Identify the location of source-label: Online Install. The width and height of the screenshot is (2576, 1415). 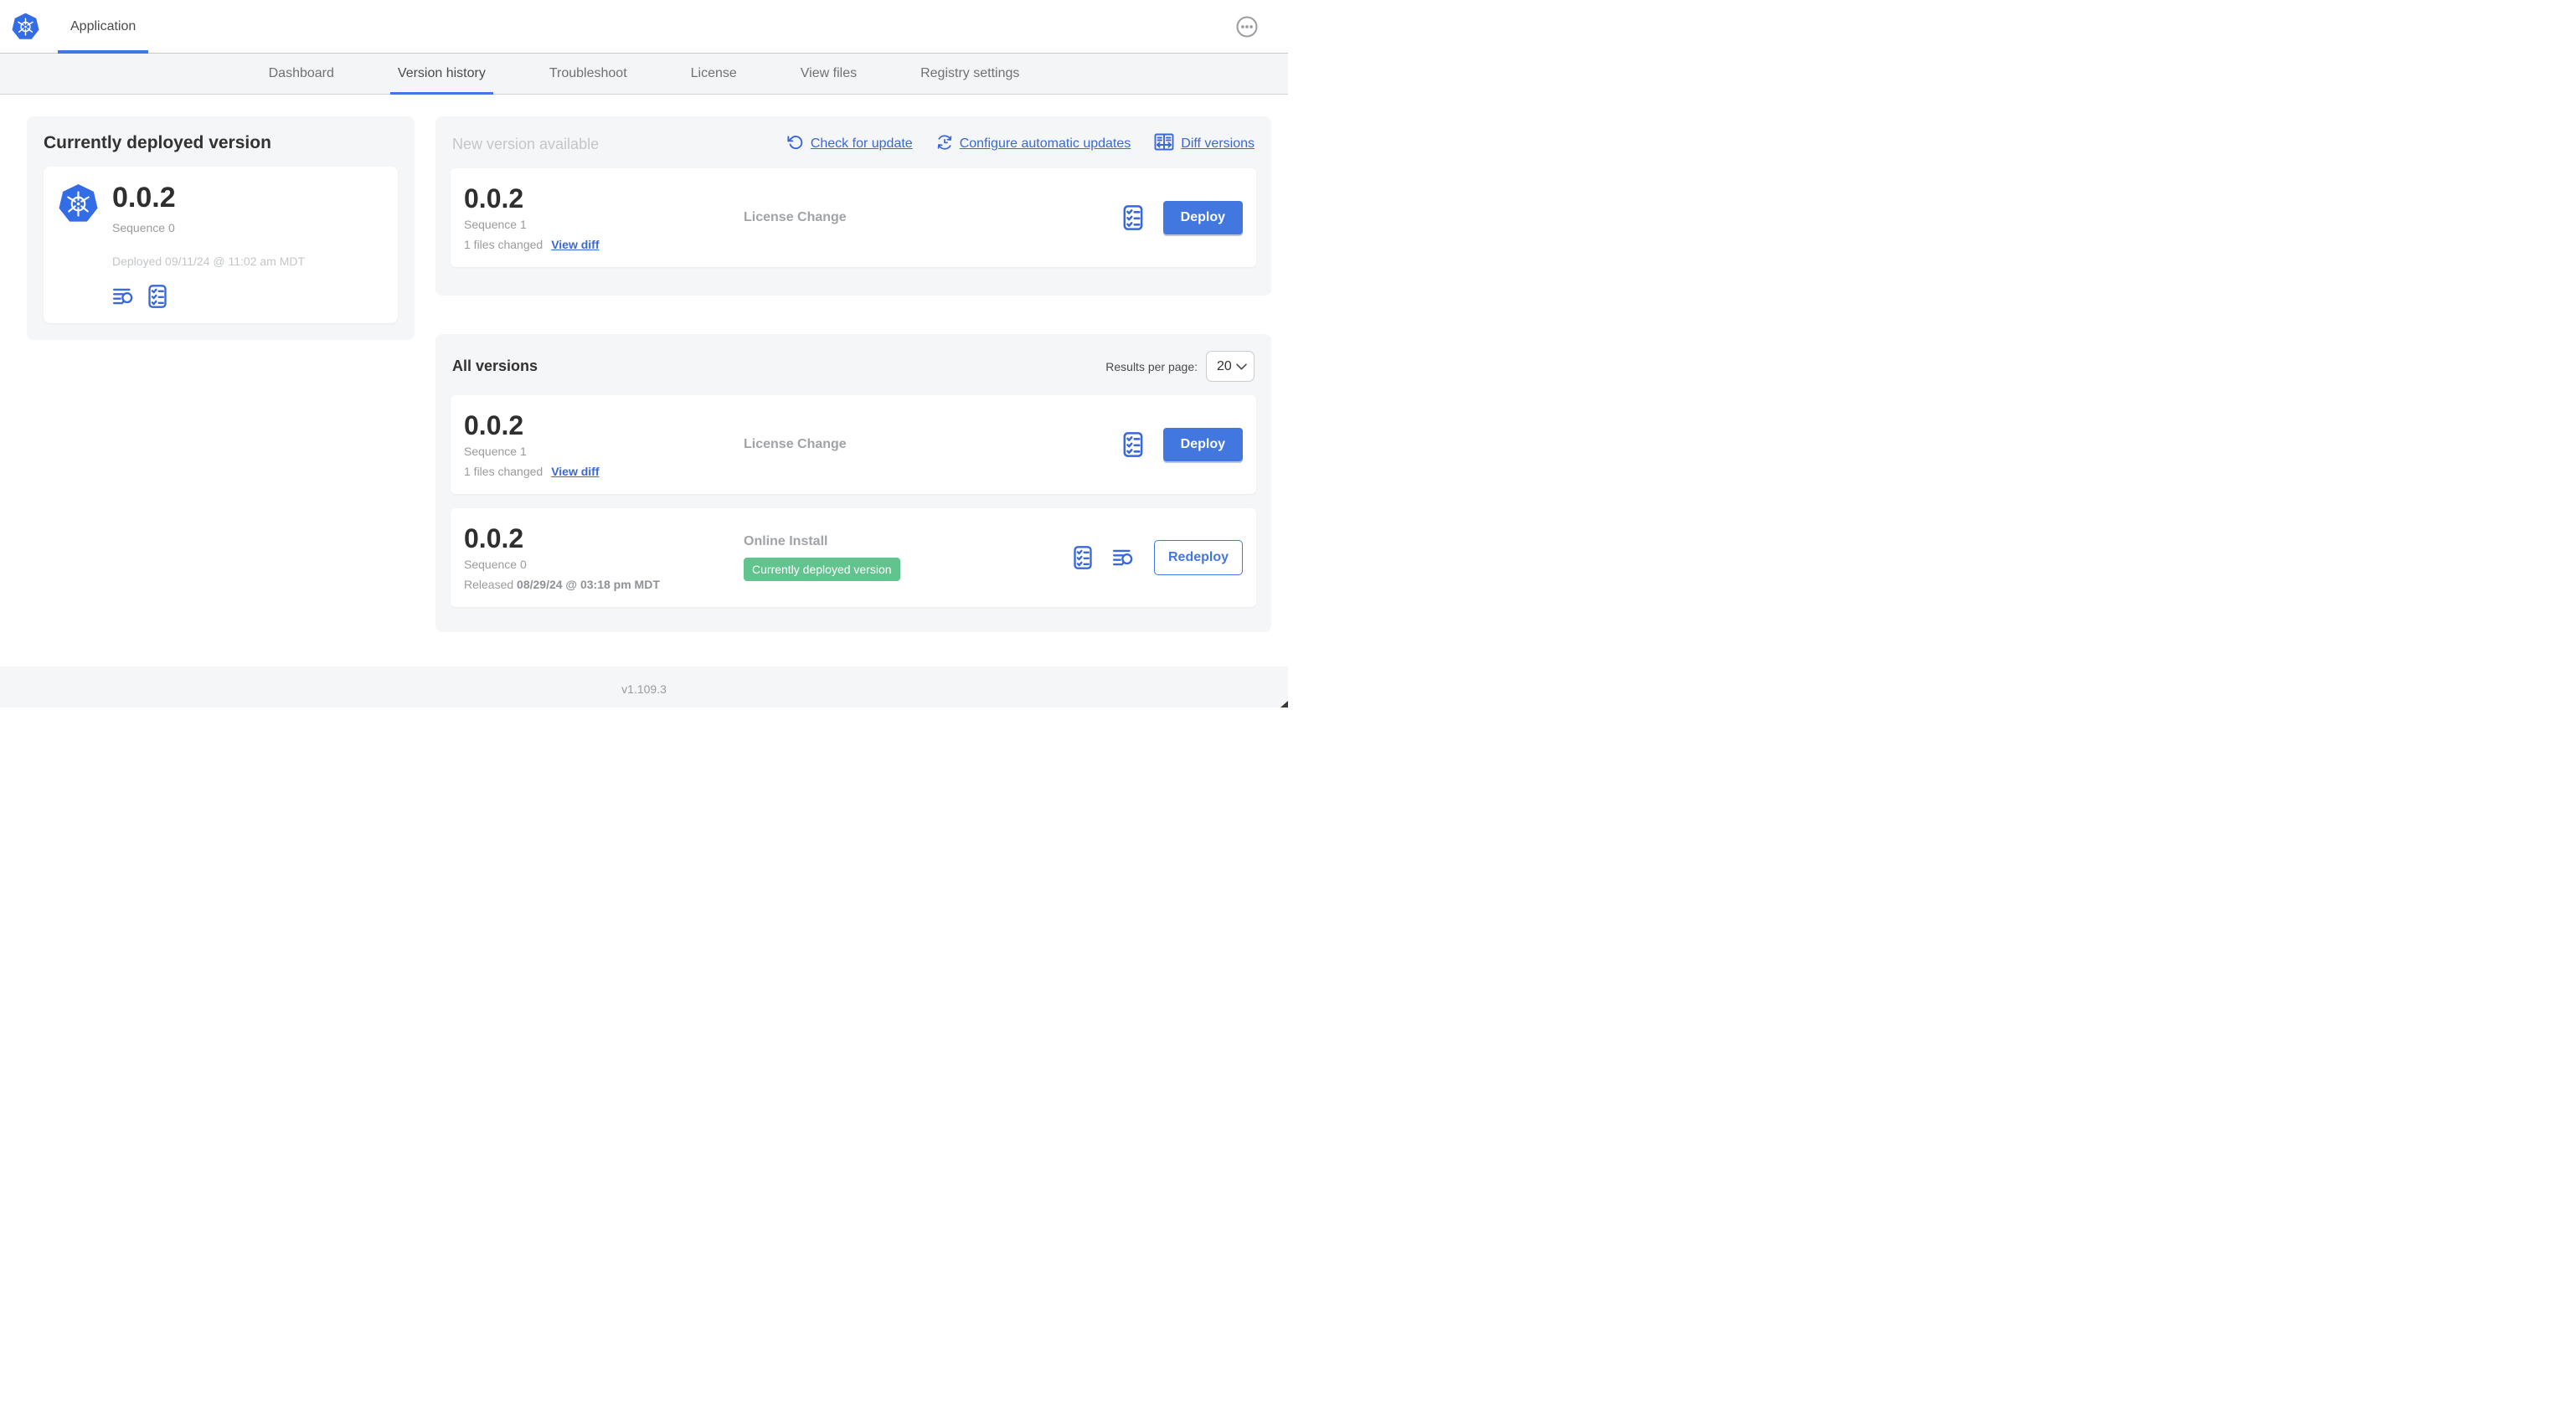
(786, 541).